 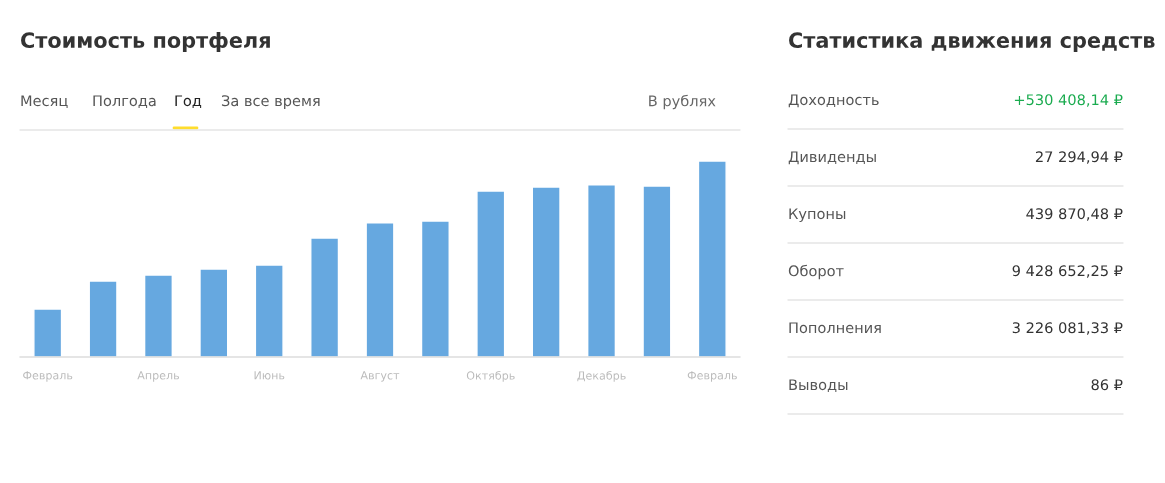 I want to click on category-label: Доходность, so click(x=833, y=101).